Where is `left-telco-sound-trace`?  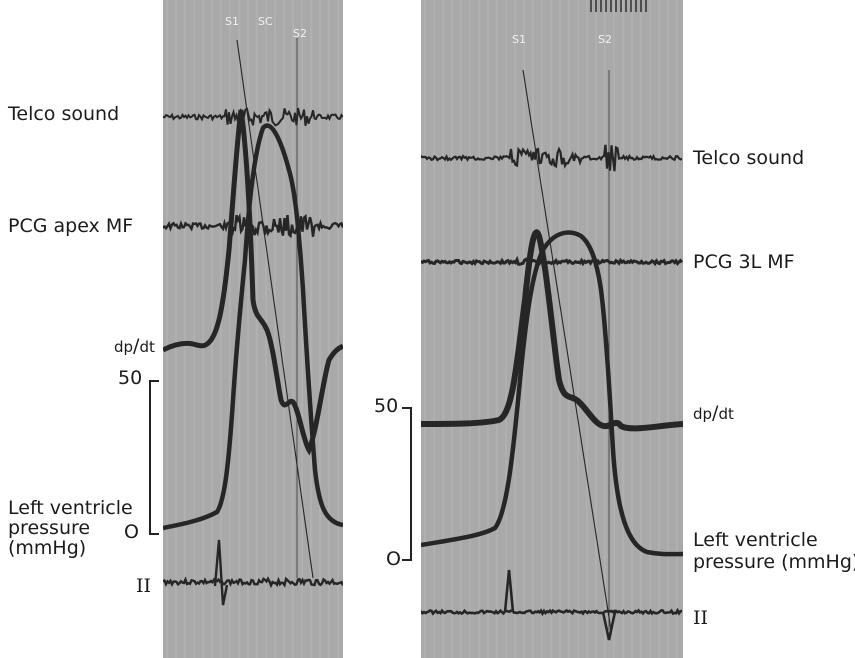 left-telco-sound-trace is located at coordinates (253, 117).